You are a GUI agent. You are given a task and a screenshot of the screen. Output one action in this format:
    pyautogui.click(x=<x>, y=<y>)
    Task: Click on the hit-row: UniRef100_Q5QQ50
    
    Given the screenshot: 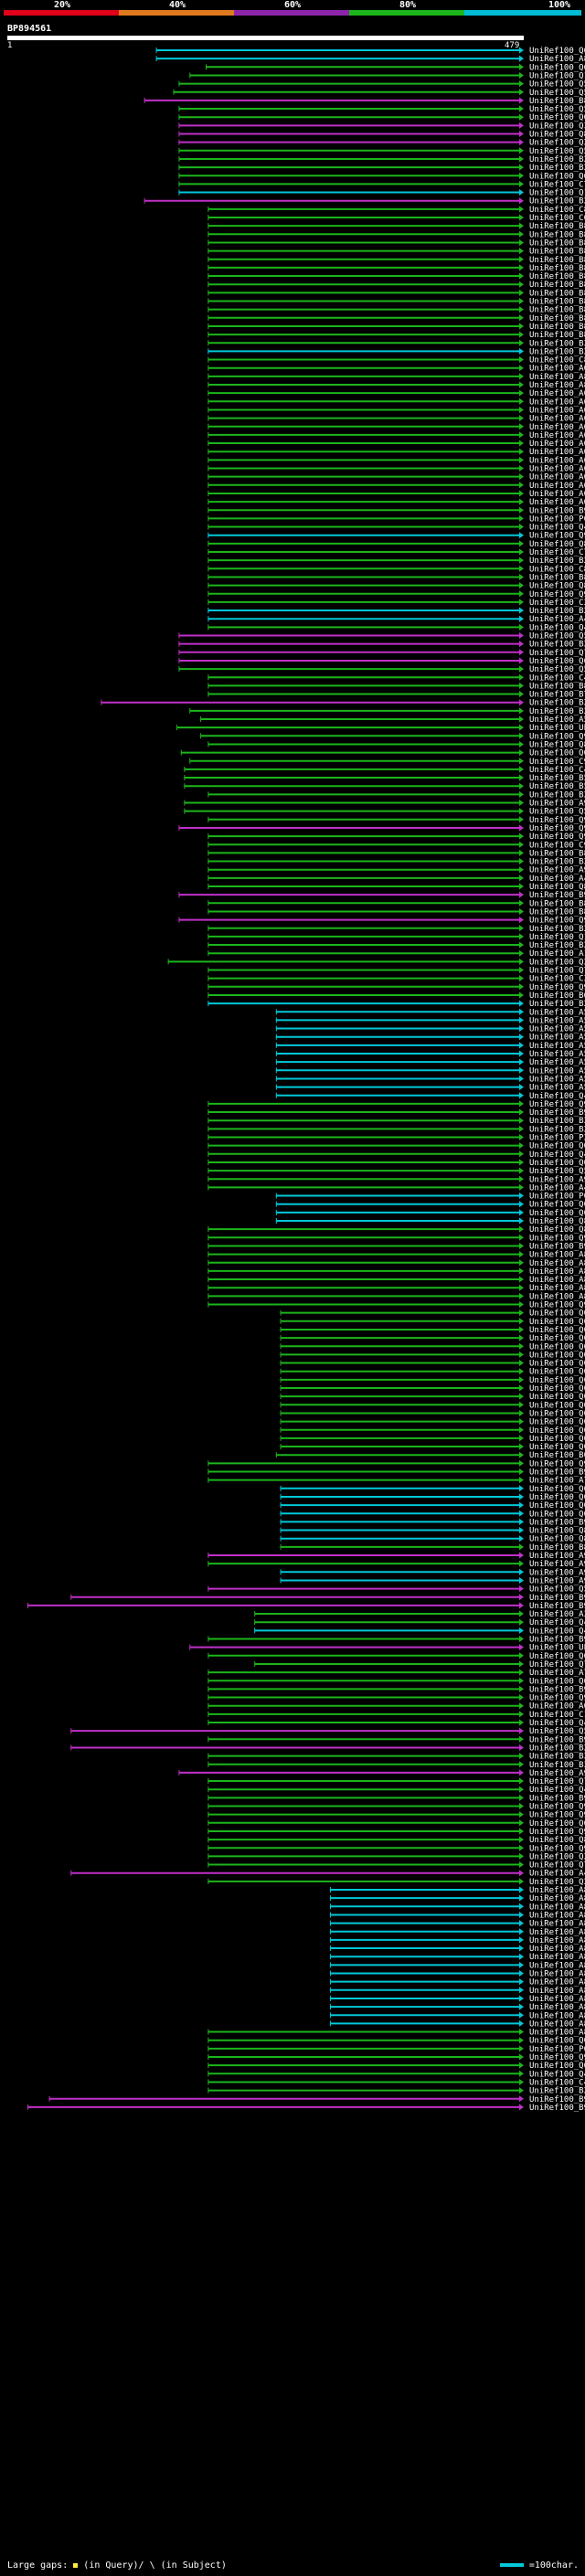 What is the action you would take?
    pyautogui.click(x=382, y=636)
    